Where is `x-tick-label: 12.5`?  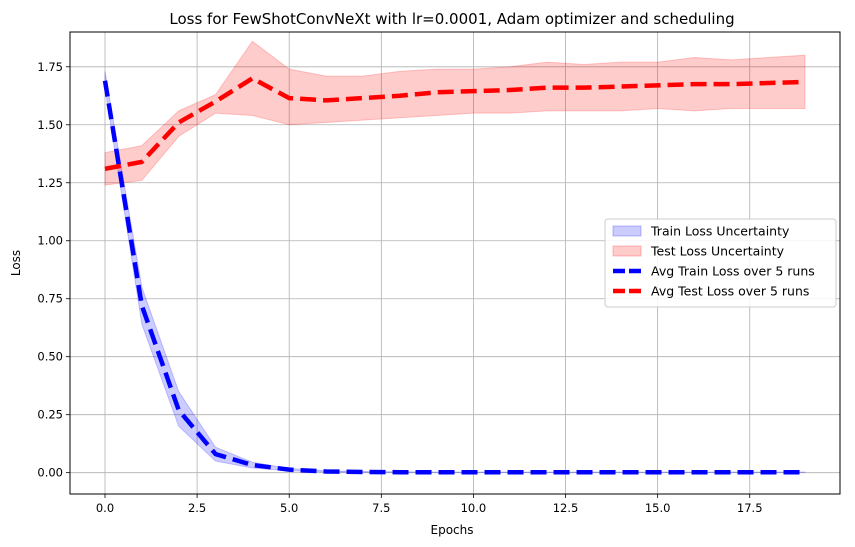
x-tick-label: 12.5 is located at coordinates (566, 508).